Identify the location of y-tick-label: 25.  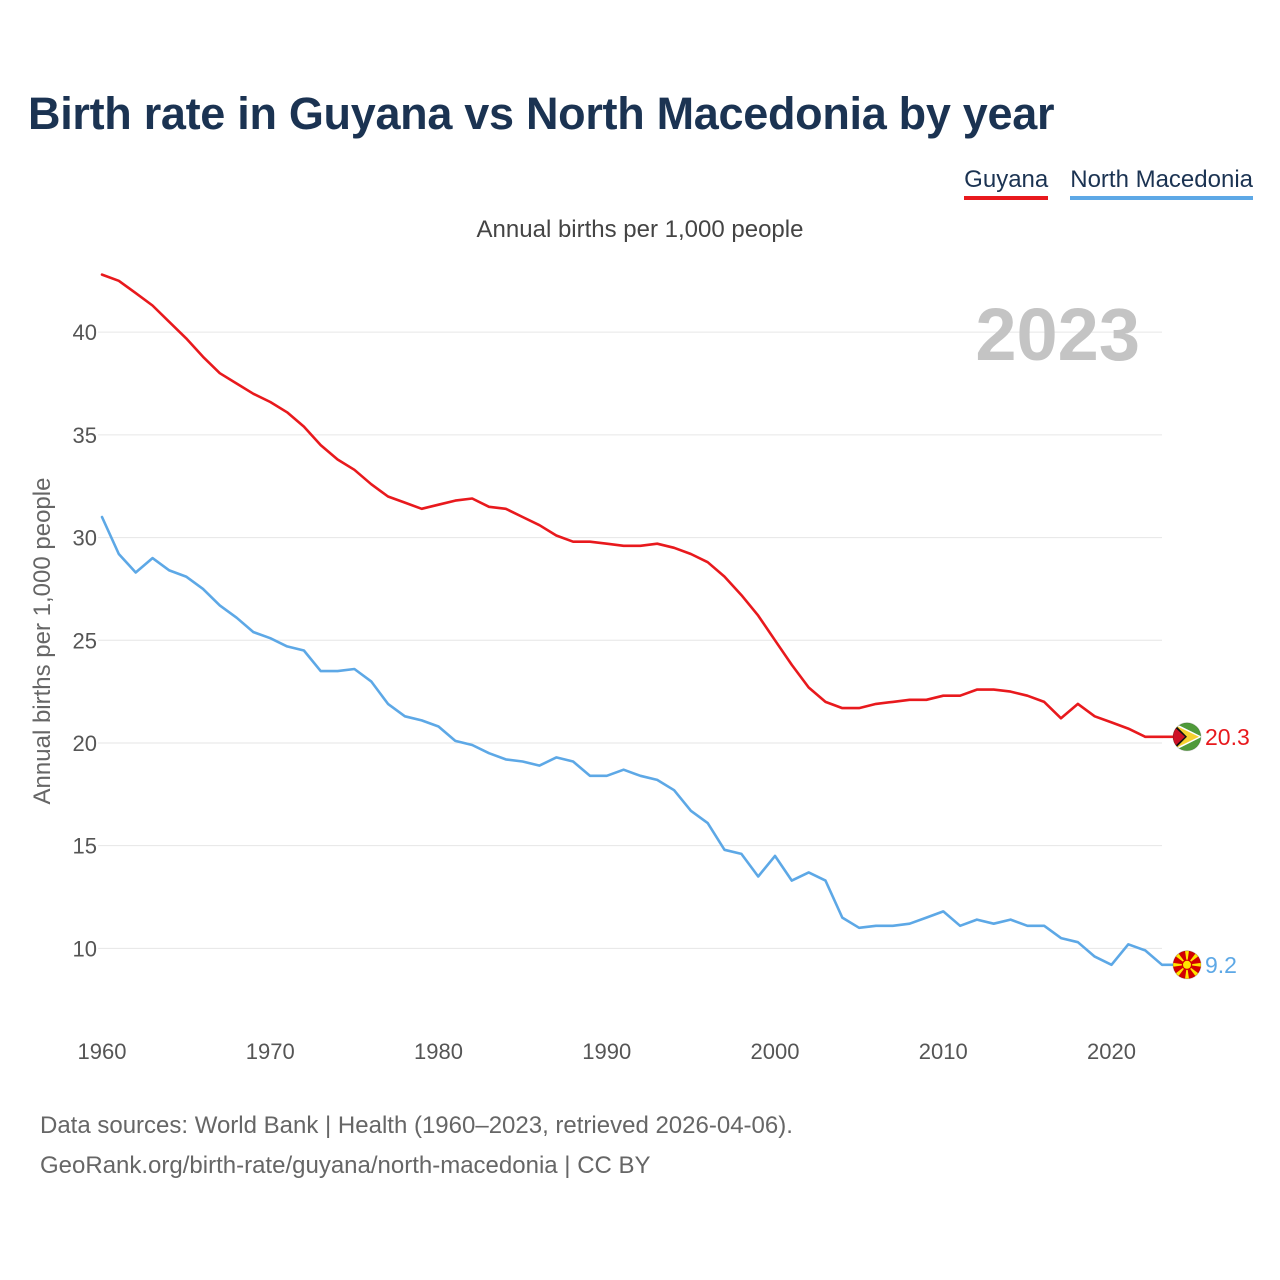
(85, 640).